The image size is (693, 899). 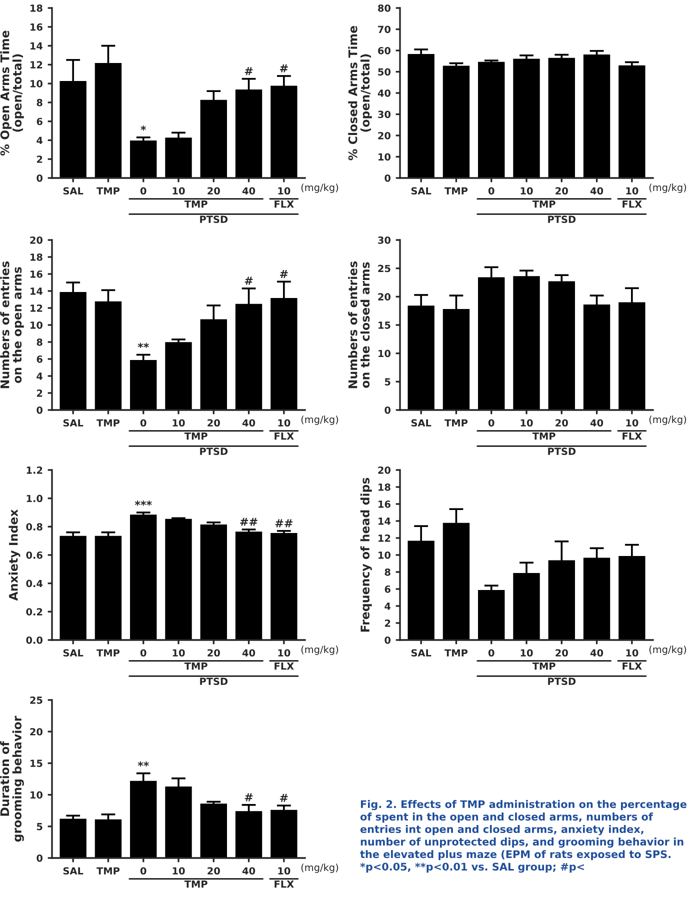 What do you see at coordinates (34, 470) in the screenshot?
I see `y-tick-label: 1.2` at bounding box center [34, 470].